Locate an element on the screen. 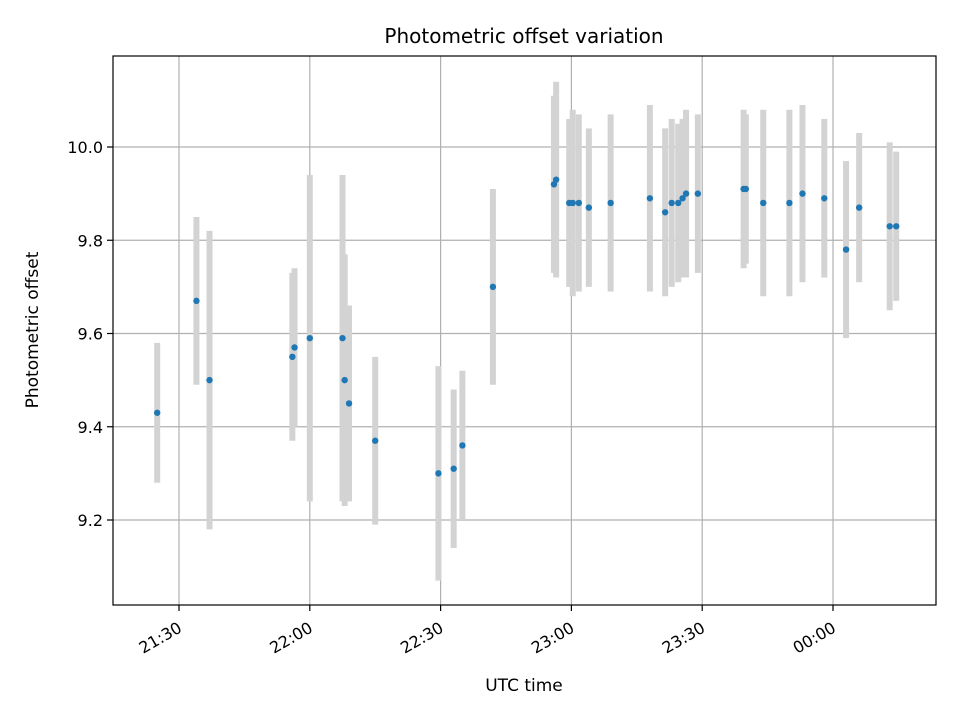 The width and height of the screenshot is (960, 720). x-tick-label: 23:00 is located at coordinates (552, 638).